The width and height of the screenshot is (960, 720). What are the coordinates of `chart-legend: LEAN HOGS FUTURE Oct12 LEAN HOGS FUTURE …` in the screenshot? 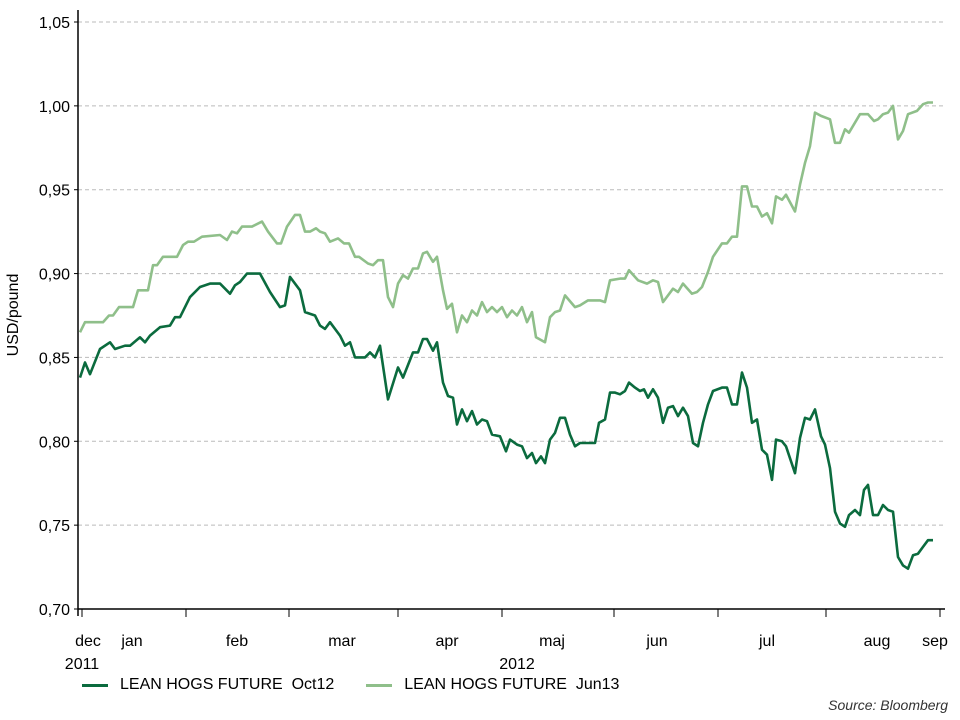 It's located at (366, 685).